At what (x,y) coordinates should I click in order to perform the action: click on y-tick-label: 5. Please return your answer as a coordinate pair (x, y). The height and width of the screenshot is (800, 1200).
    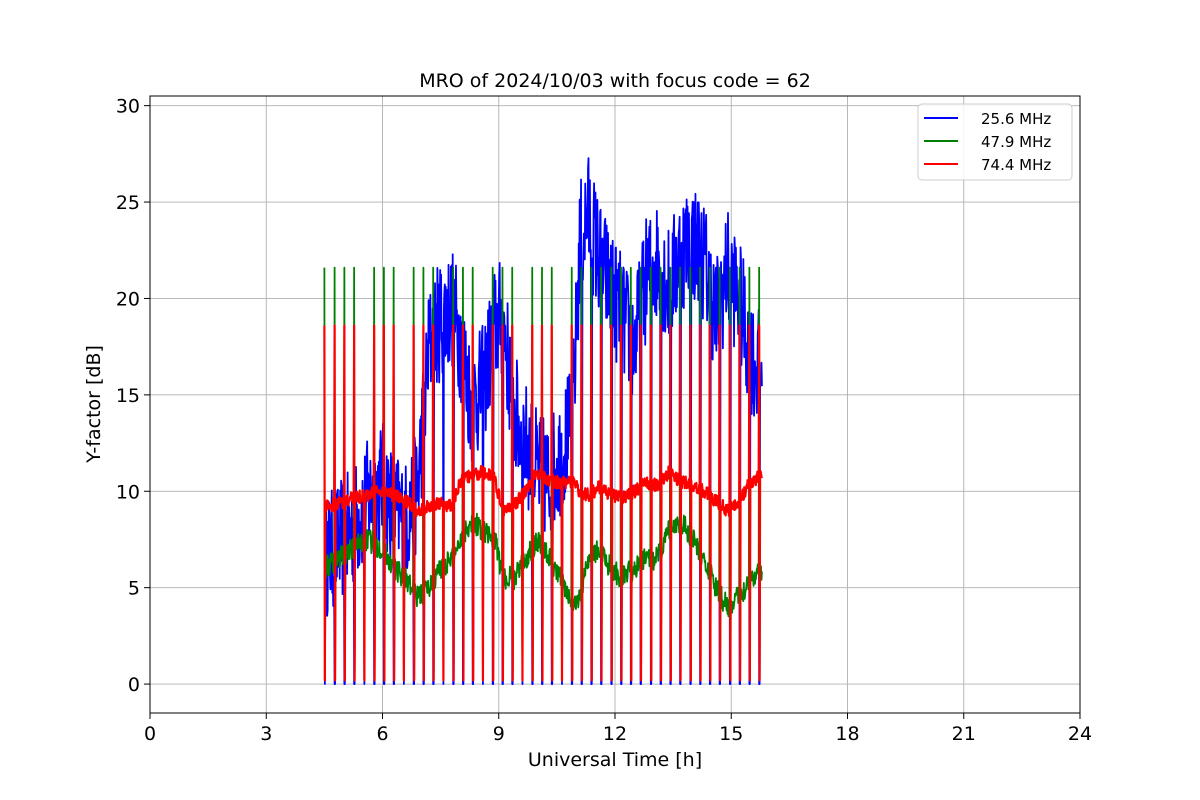
    Looking at the image, I should click on (134, 589).